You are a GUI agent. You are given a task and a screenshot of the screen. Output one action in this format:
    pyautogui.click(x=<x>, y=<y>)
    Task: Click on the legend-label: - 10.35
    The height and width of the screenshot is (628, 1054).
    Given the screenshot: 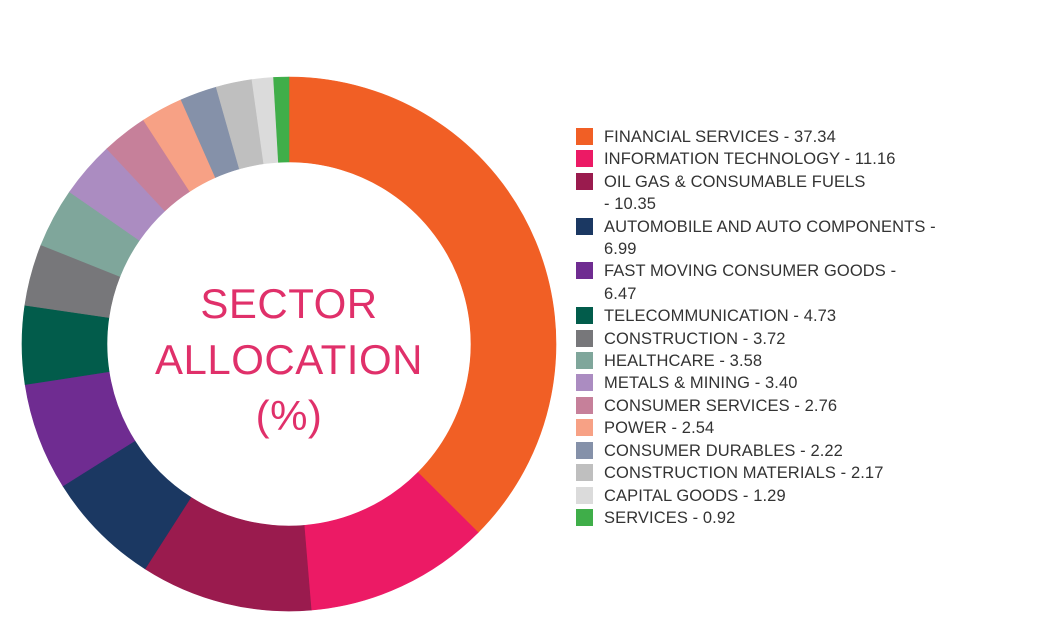 What is the action you would take?
    pyautogui.click(x=630, y=204)
    